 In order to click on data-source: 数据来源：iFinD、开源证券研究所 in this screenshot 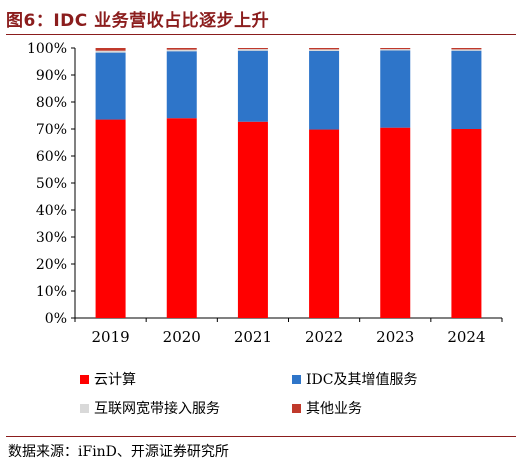, I will do `click(118, 452)`.